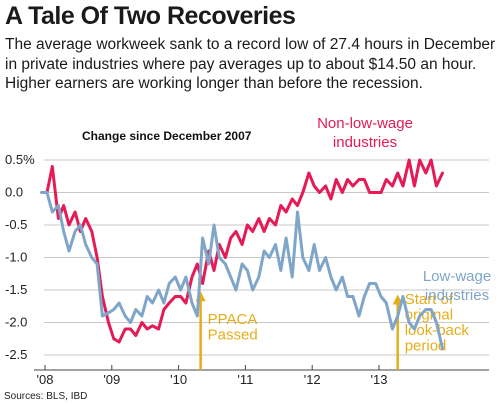  Describe the element at coordinates (233, 319) in the screenshot. I see `annotation-label: PPACA` at that location.